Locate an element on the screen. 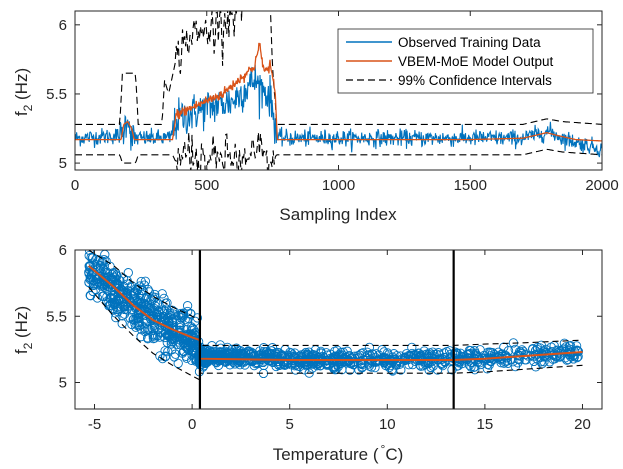 The height and width of the screenshot is (469, 623). bottom-xtick-label: 5 is located at coordinates (290, 424).